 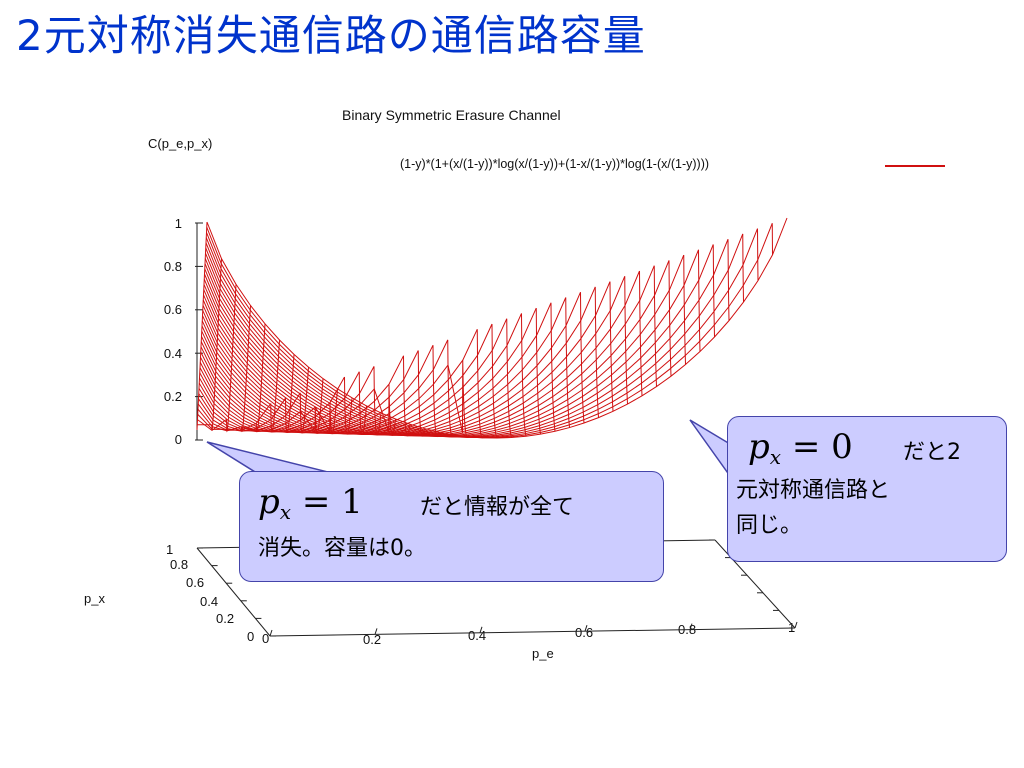 I want to click on x-tick: 0, so click(x=266, y=638).